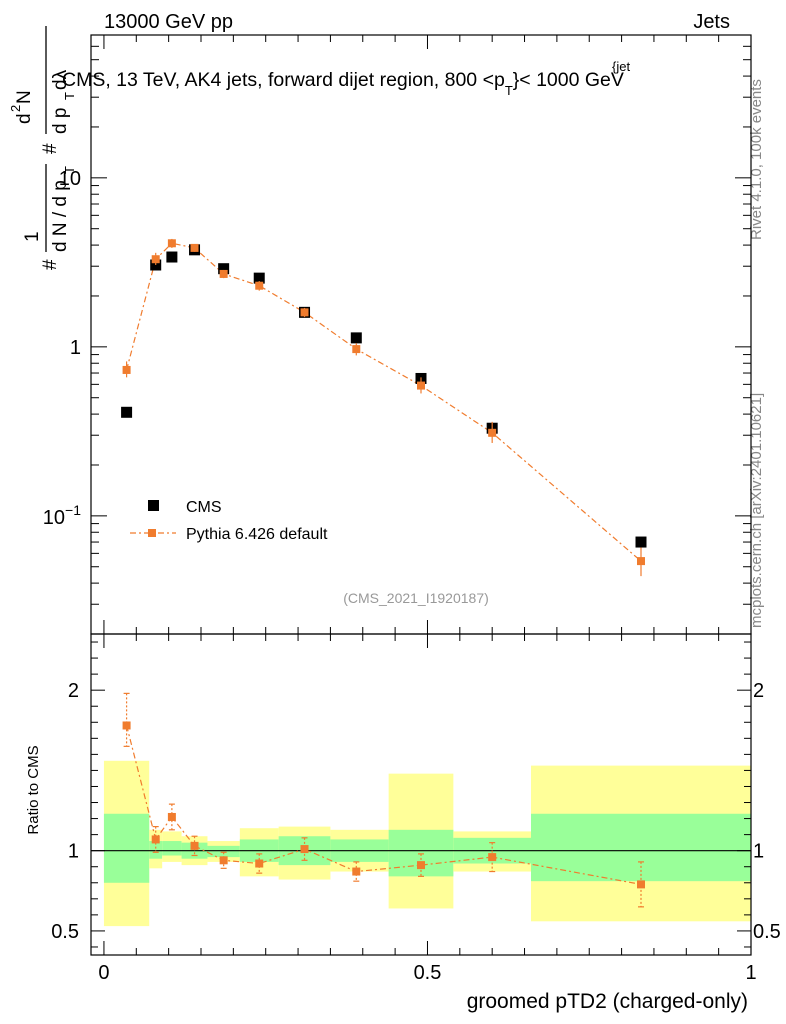  Describe the element at coordinates (758, 852) in the screenshot. I see `ratio-y-tick-label-right: 1` at that location.